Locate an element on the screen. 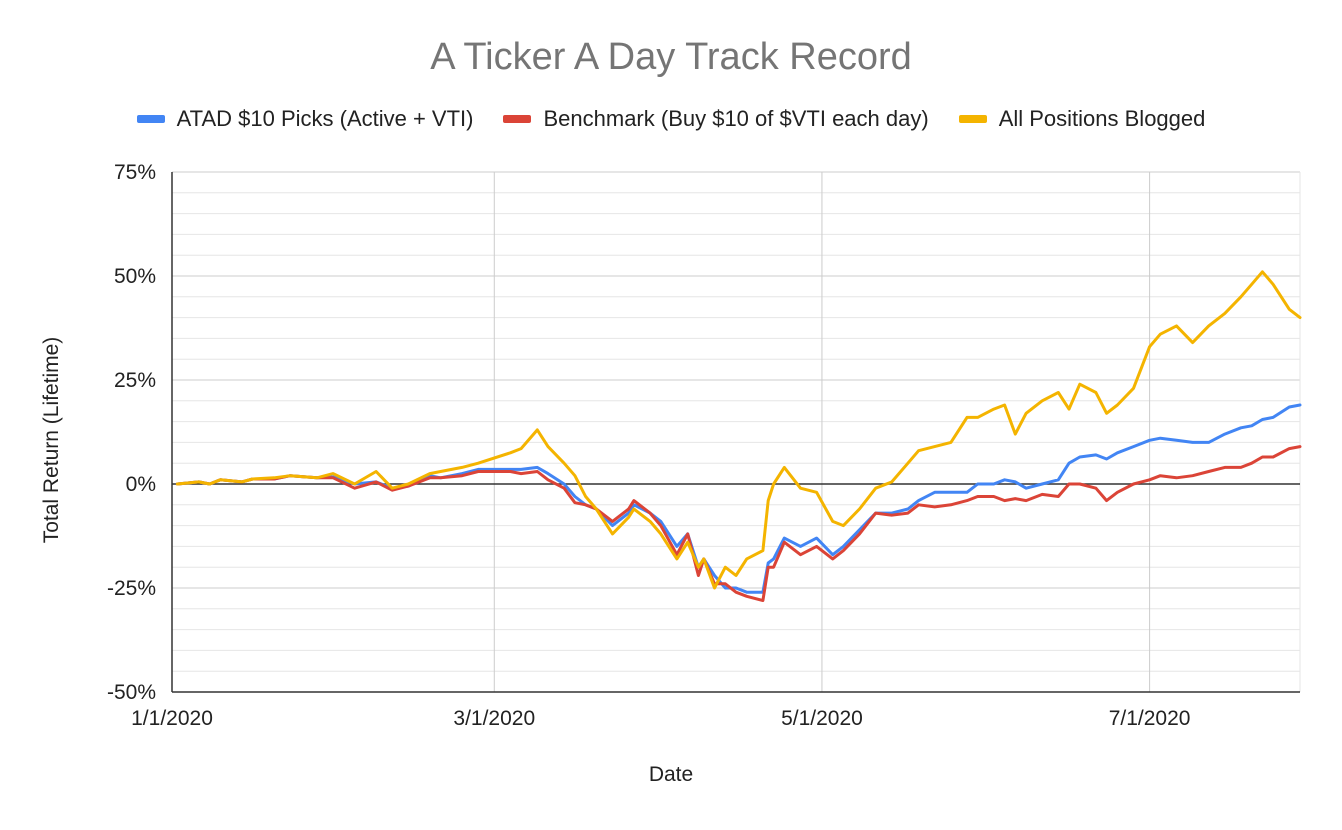 The image size is (1342, 830). legend-item-atad: ATAD $10 Picks (Active + VTI) is located at coordinates (305, 119).